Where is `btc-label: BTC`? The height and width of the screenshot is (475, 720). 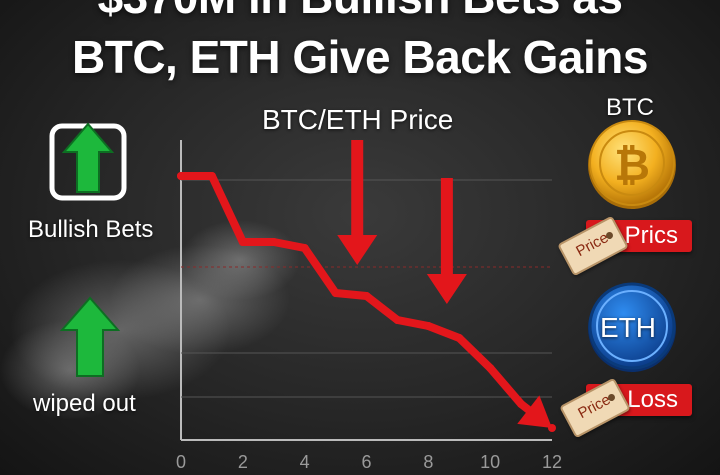
btc-label: BTC is located at coordinates (630, 107).